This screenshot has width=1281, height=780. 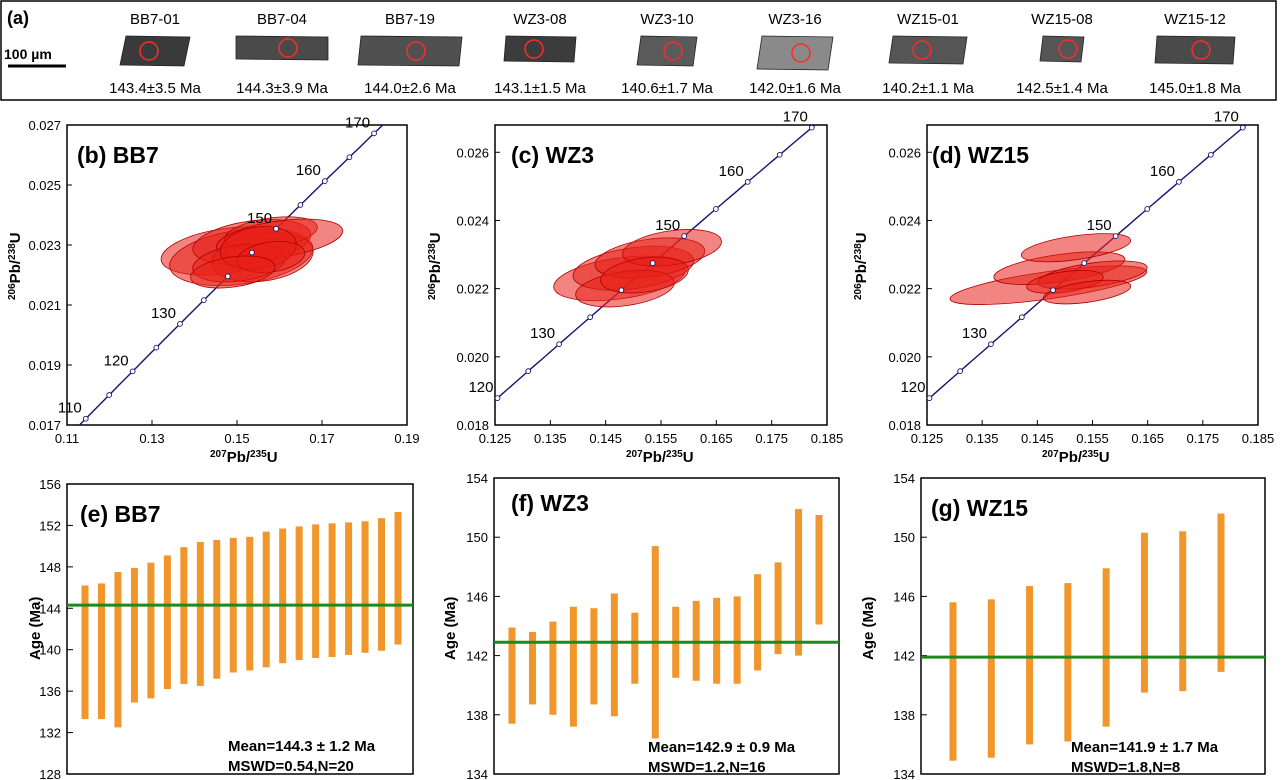 What do you see at coordinates (904, 289) in the screenshot?
I see `y-tick-label: 0.022` at bounding box center [904, 289].